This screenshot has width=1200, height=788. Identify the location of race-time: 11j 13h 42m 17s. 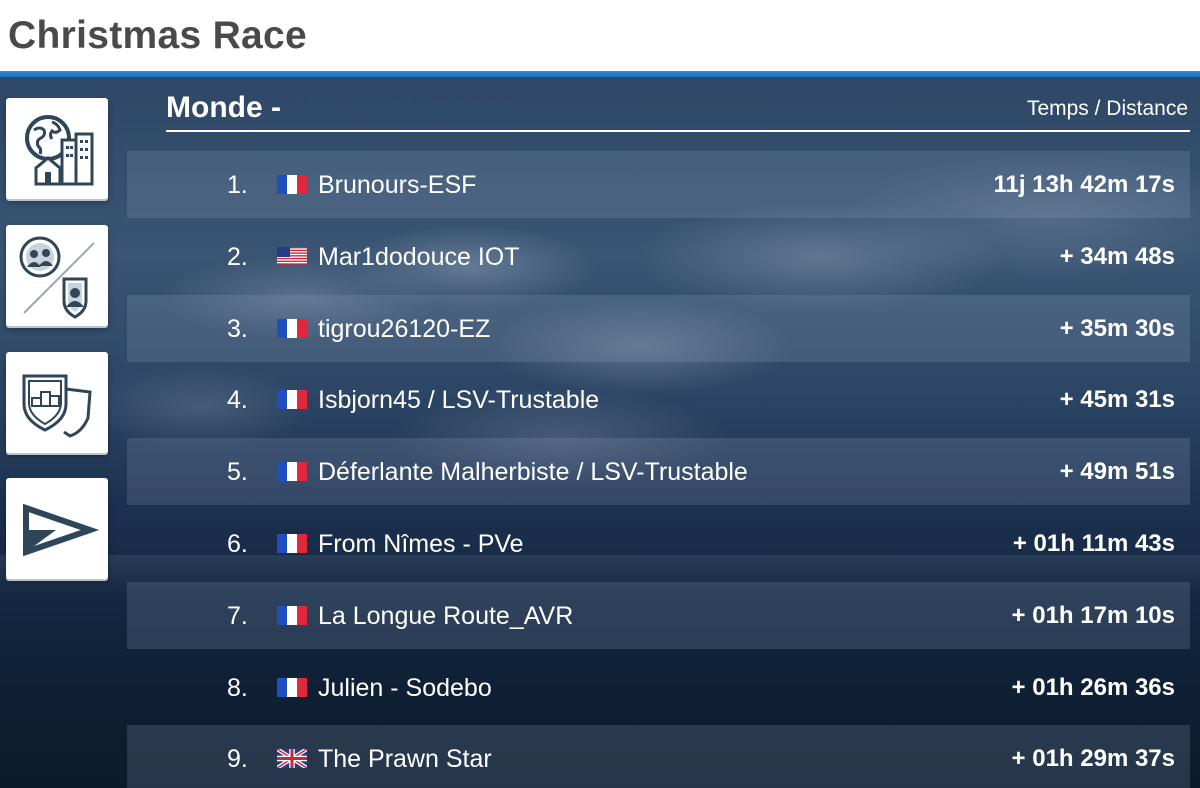
(1084, 184).